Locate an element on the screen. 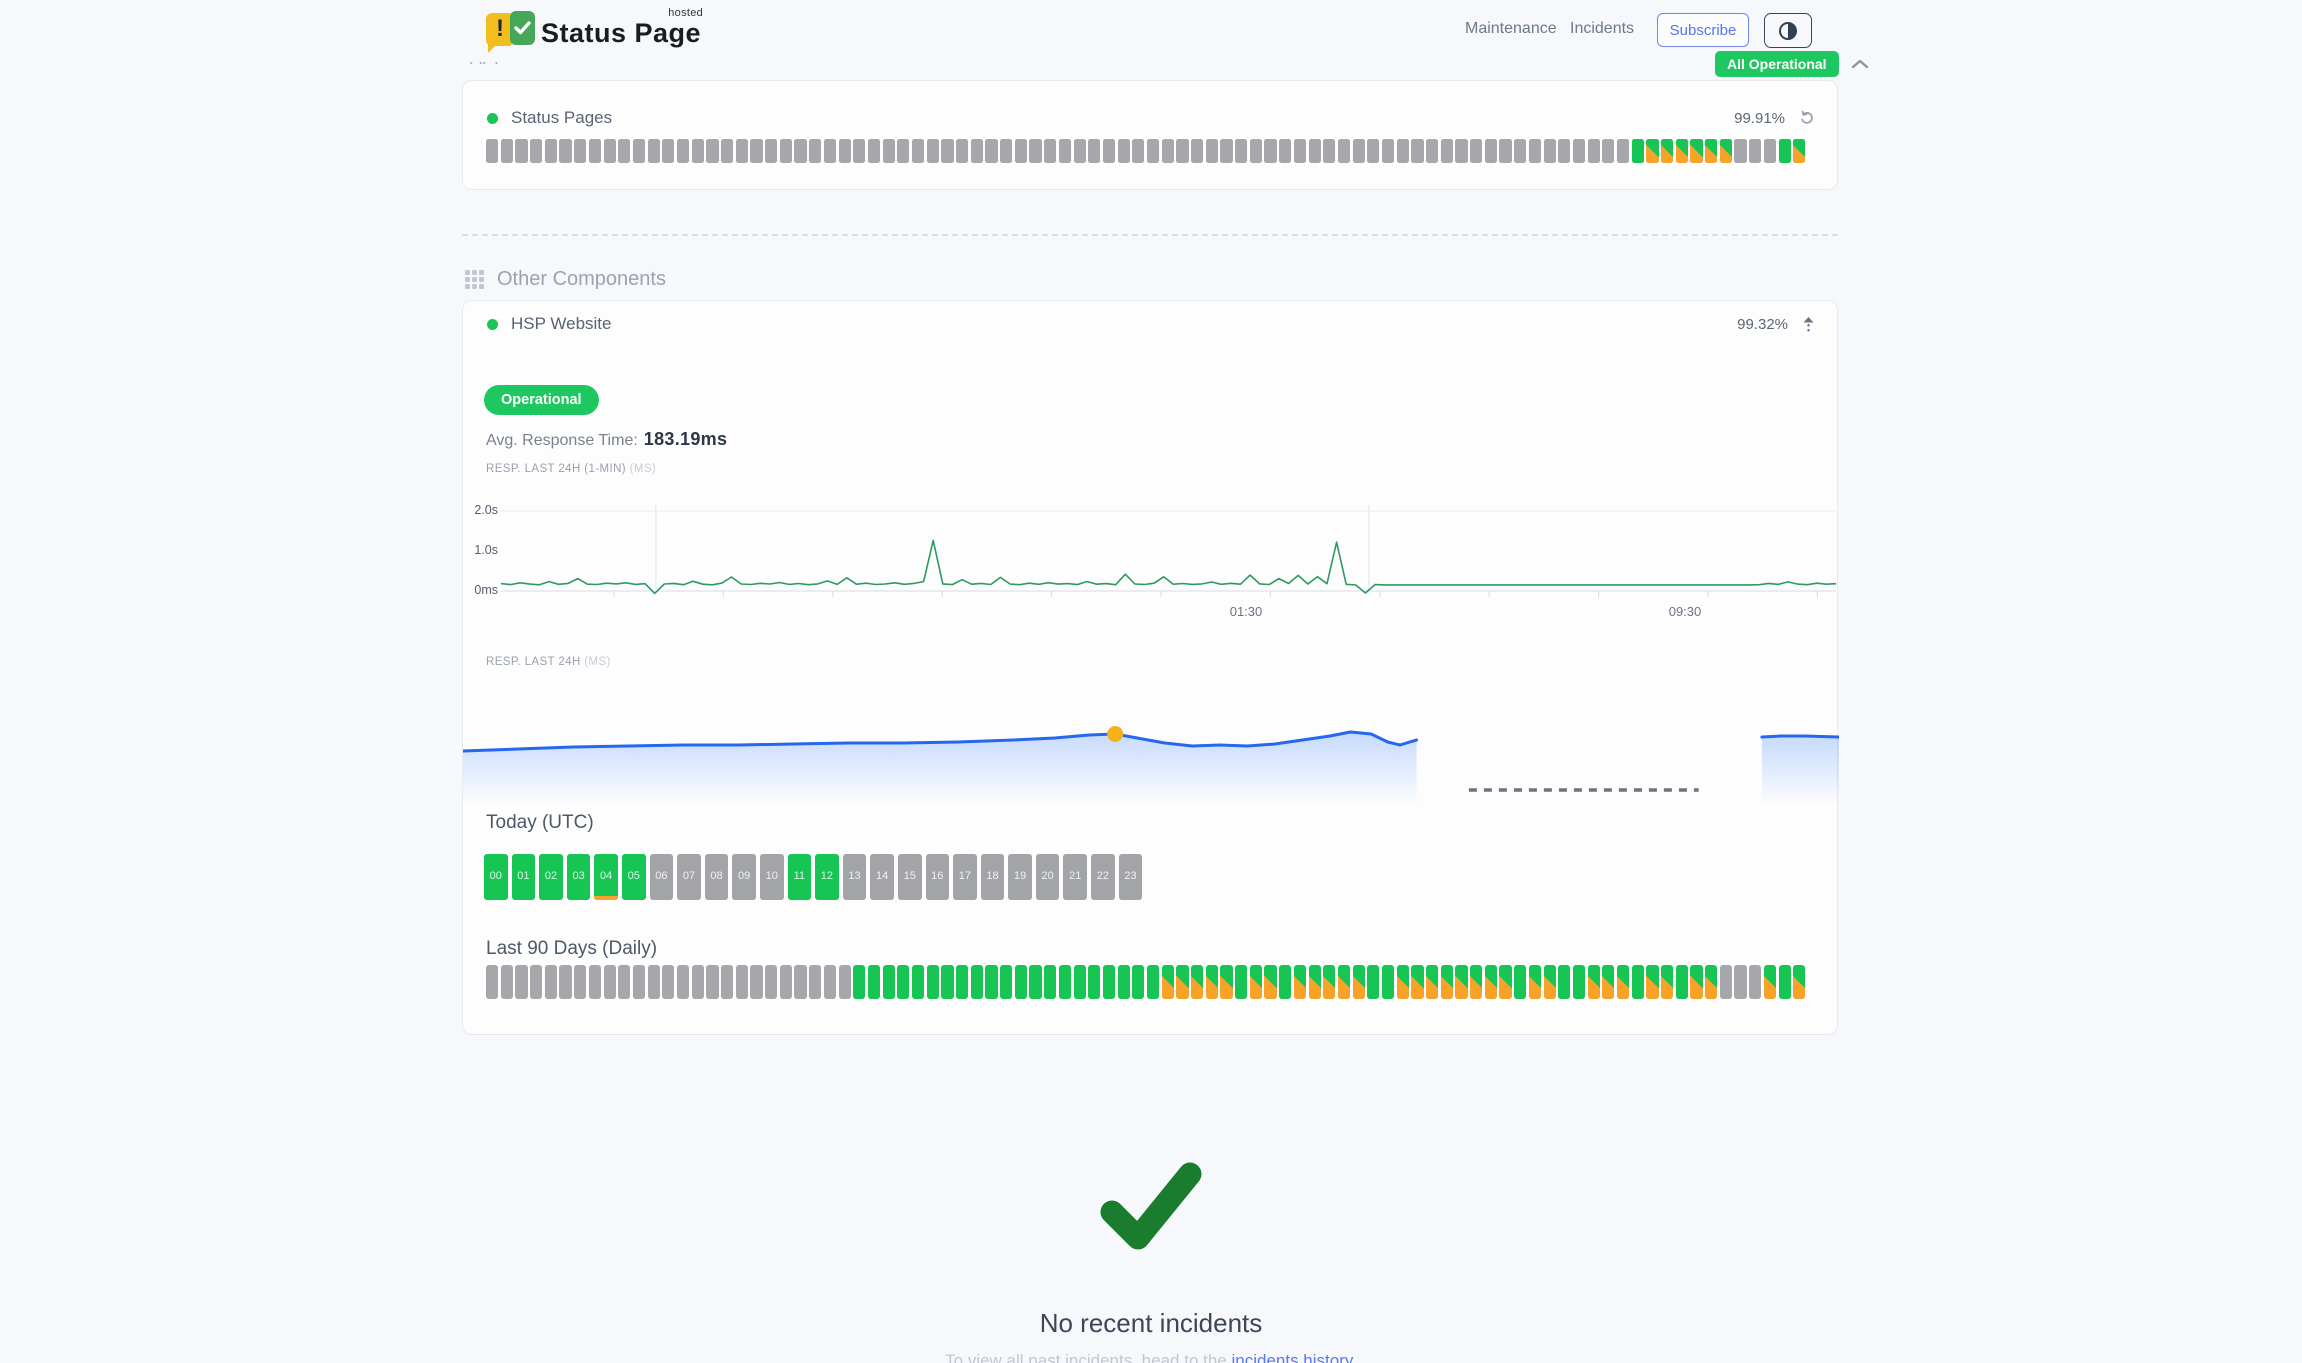  hour-cell-20: 20 is located at coordinates (1047, 877).